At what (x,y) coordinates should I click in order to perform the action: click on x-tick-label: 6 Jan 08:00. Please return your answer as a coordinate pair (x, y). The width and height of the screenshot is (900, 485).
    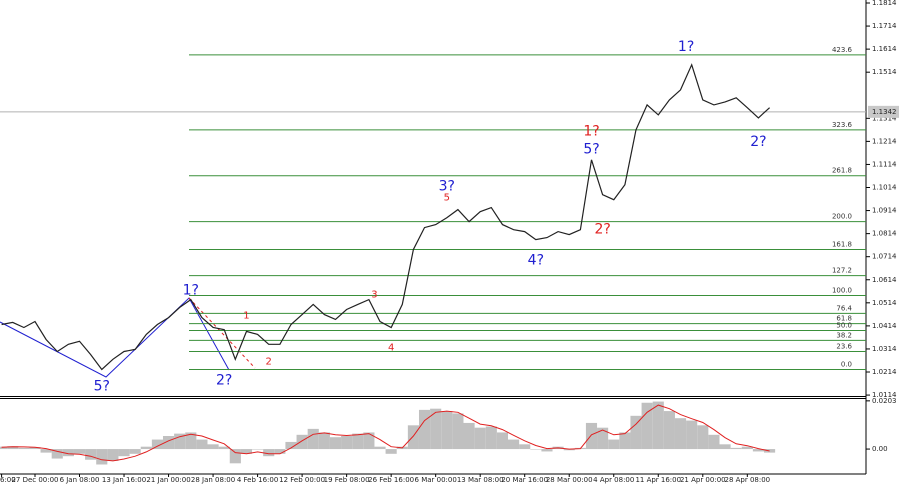
    Looking at the image, I should click on (80, 480).